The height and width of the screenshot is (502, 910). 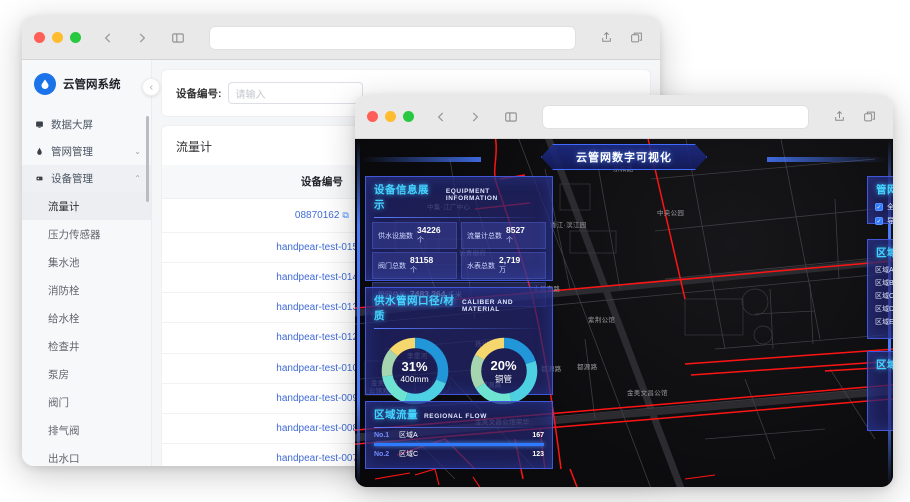 What do you see at coordinates (890, 221) in the screenshot?
I see `layer-checkbox-label: 导入` at bounding box center [890, 221].